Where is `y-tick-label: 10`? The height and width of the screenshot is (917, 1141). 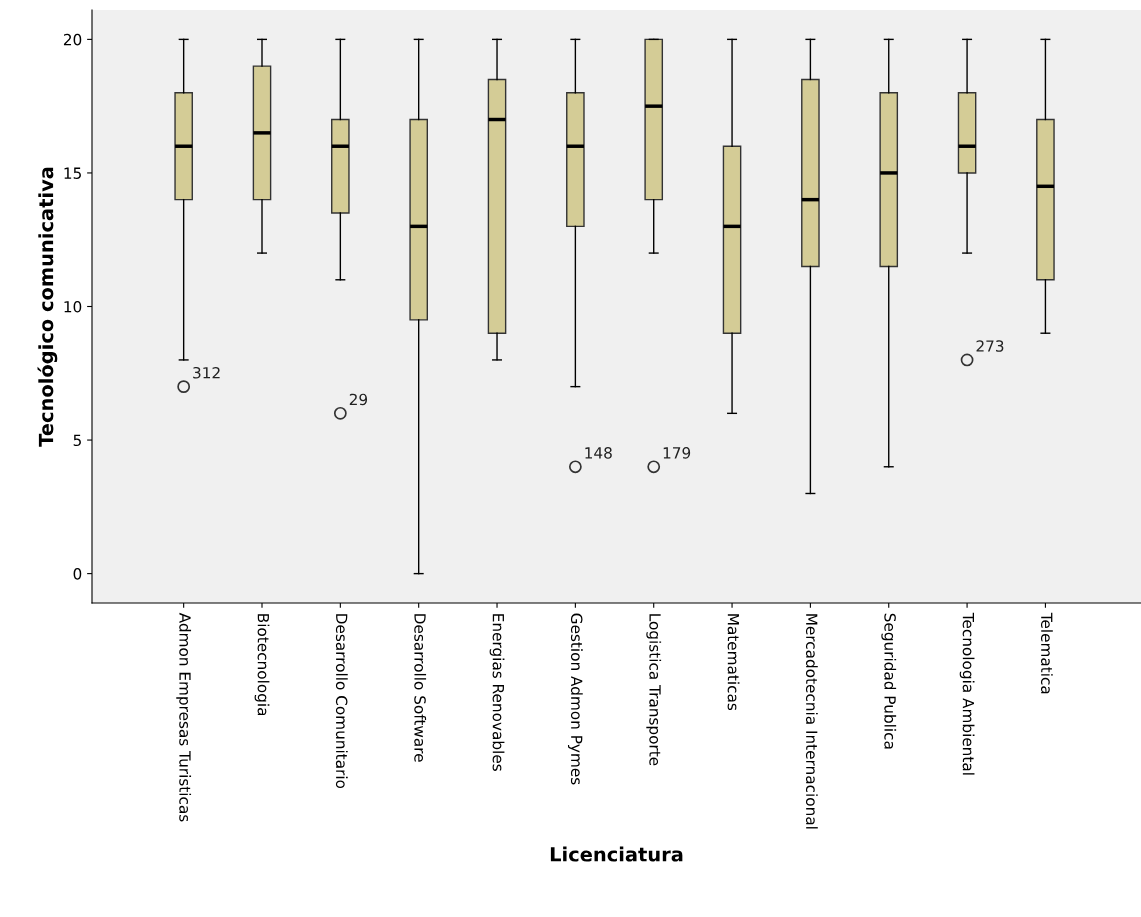 y-tick-label: 10 is located at coordinates (73, 306).